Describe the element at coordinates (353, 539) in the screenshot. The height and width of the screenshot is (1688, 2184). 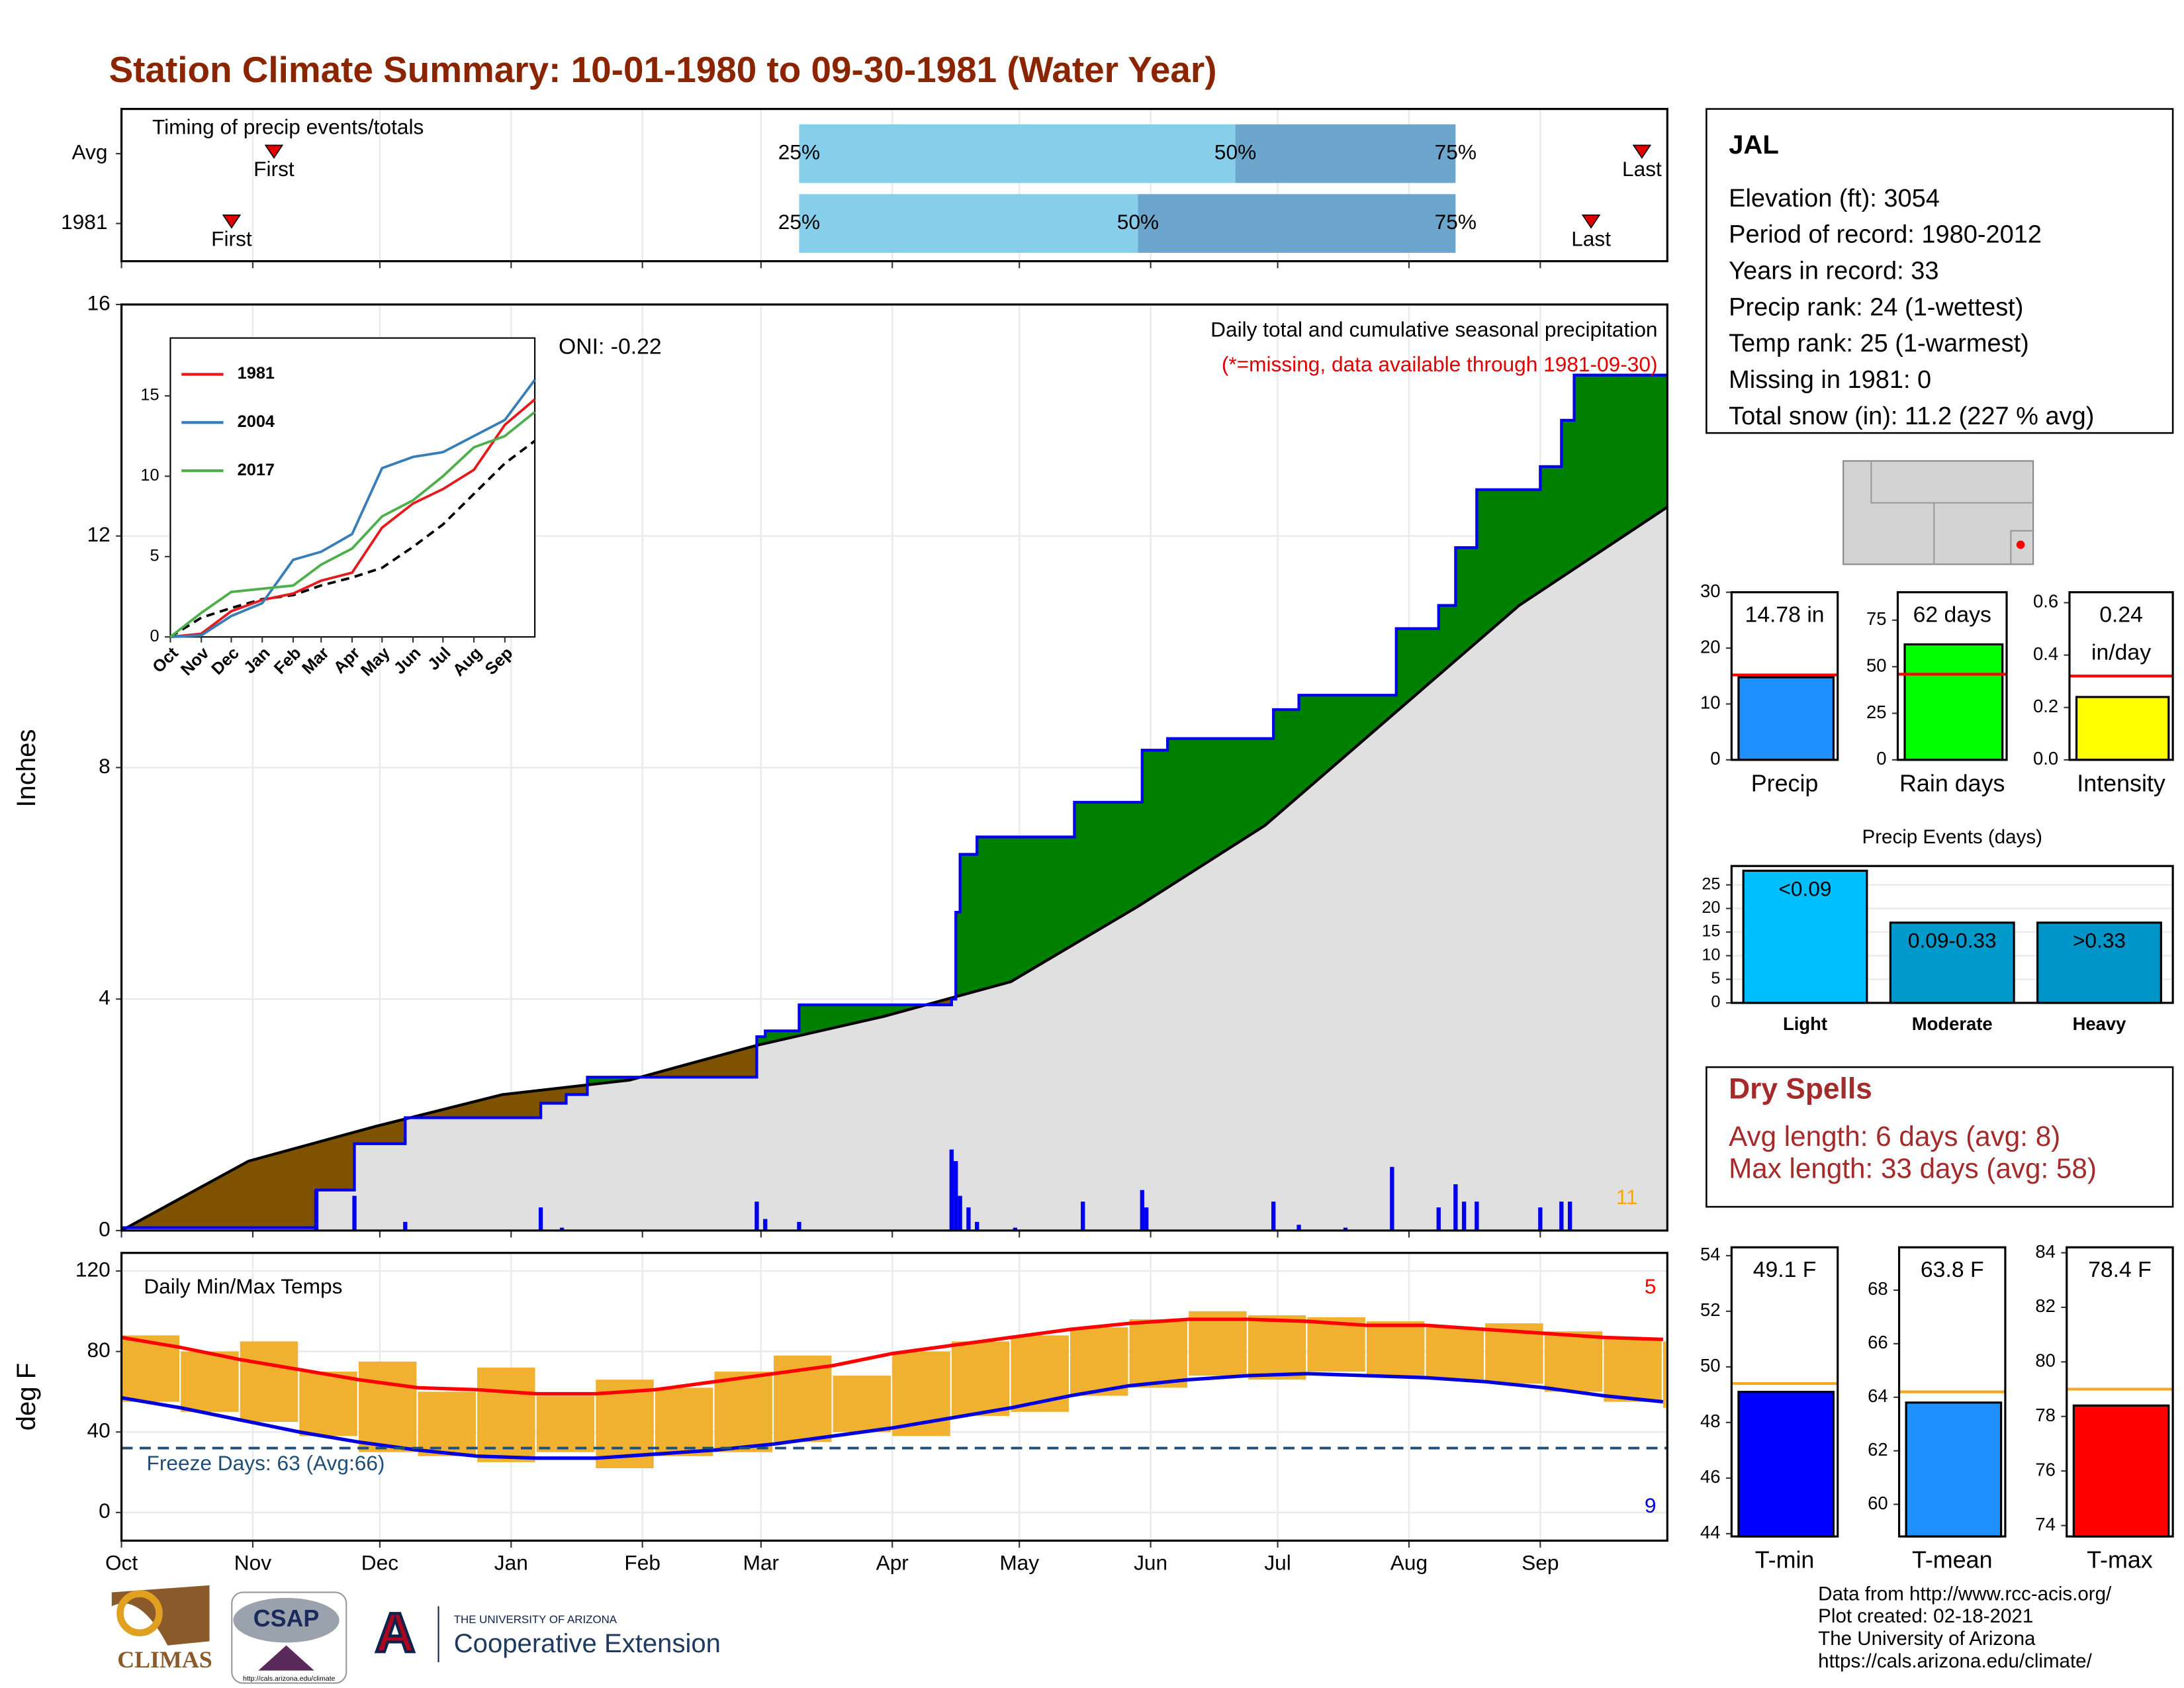
I see `average-line` at that location.